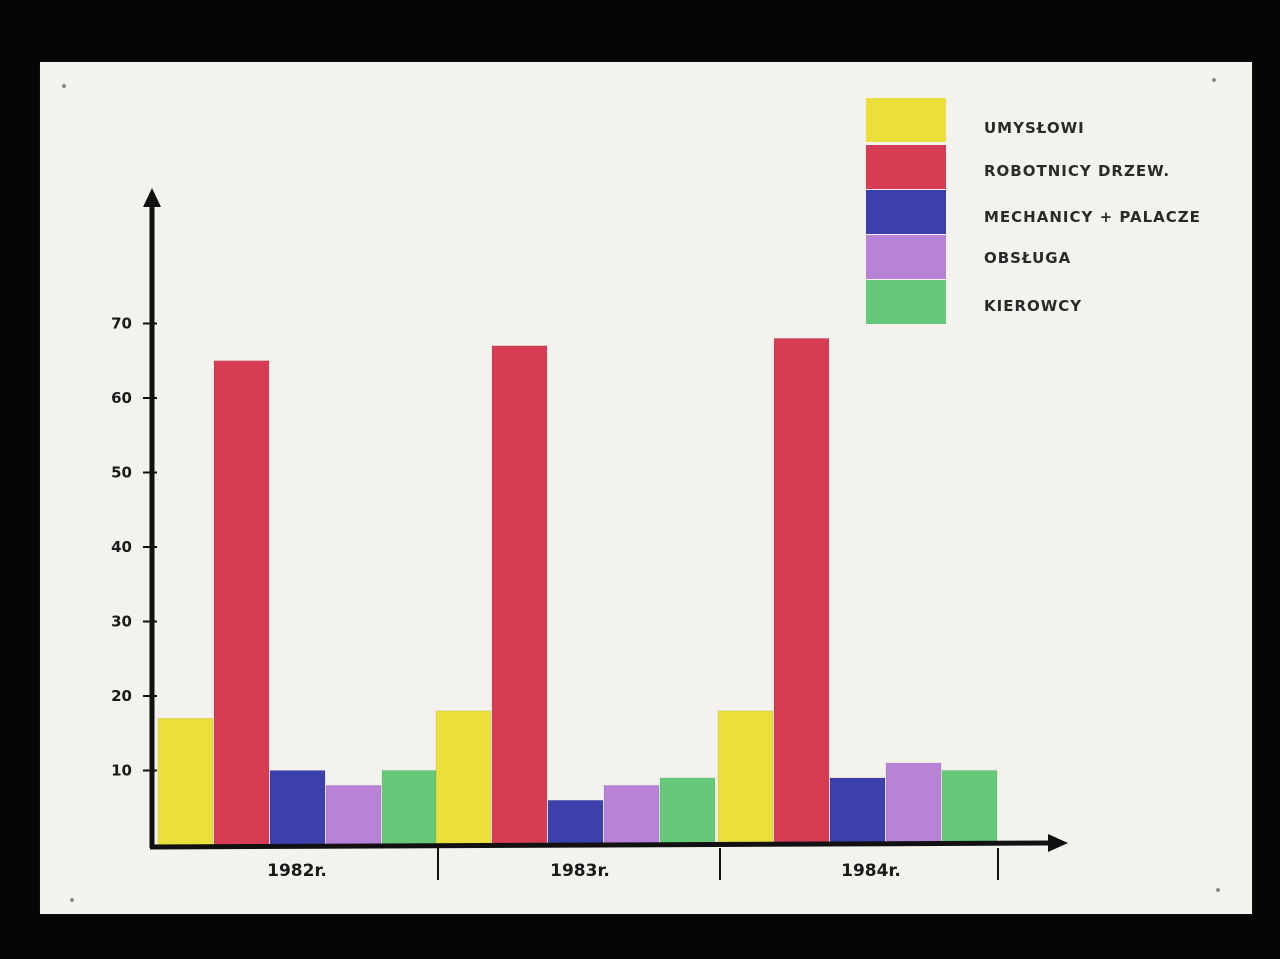  Describe the element at coordinates (121, 398) in the screenshot. I see `y-tick-label: 60` at that location.